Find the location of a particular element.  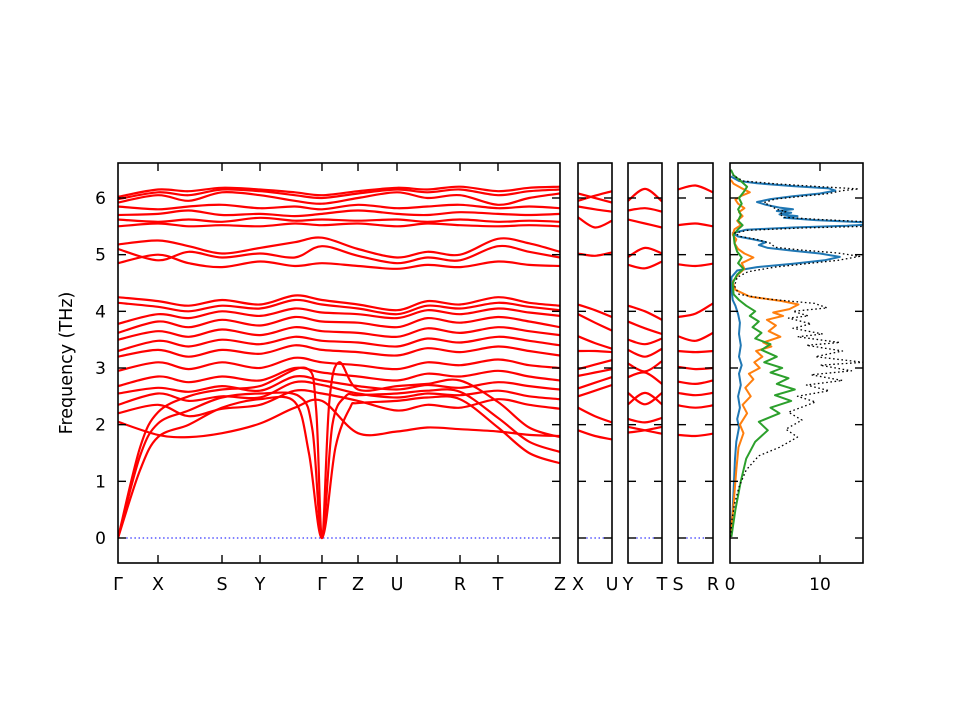

dos-curve-total is located at coordinates (796, 355).